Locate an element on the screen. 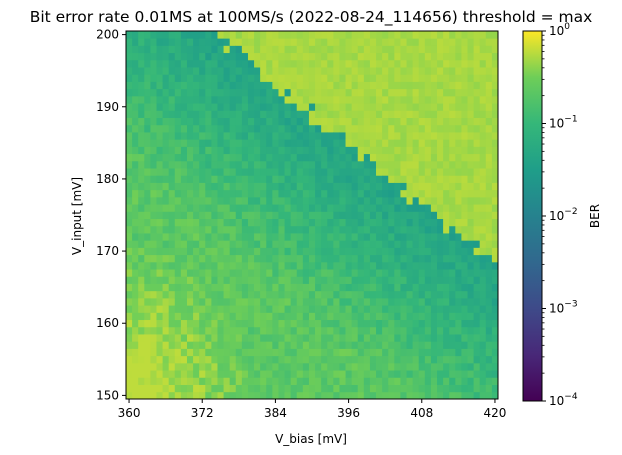  y-tick-label: 160 is located at coordinates (107, 323).